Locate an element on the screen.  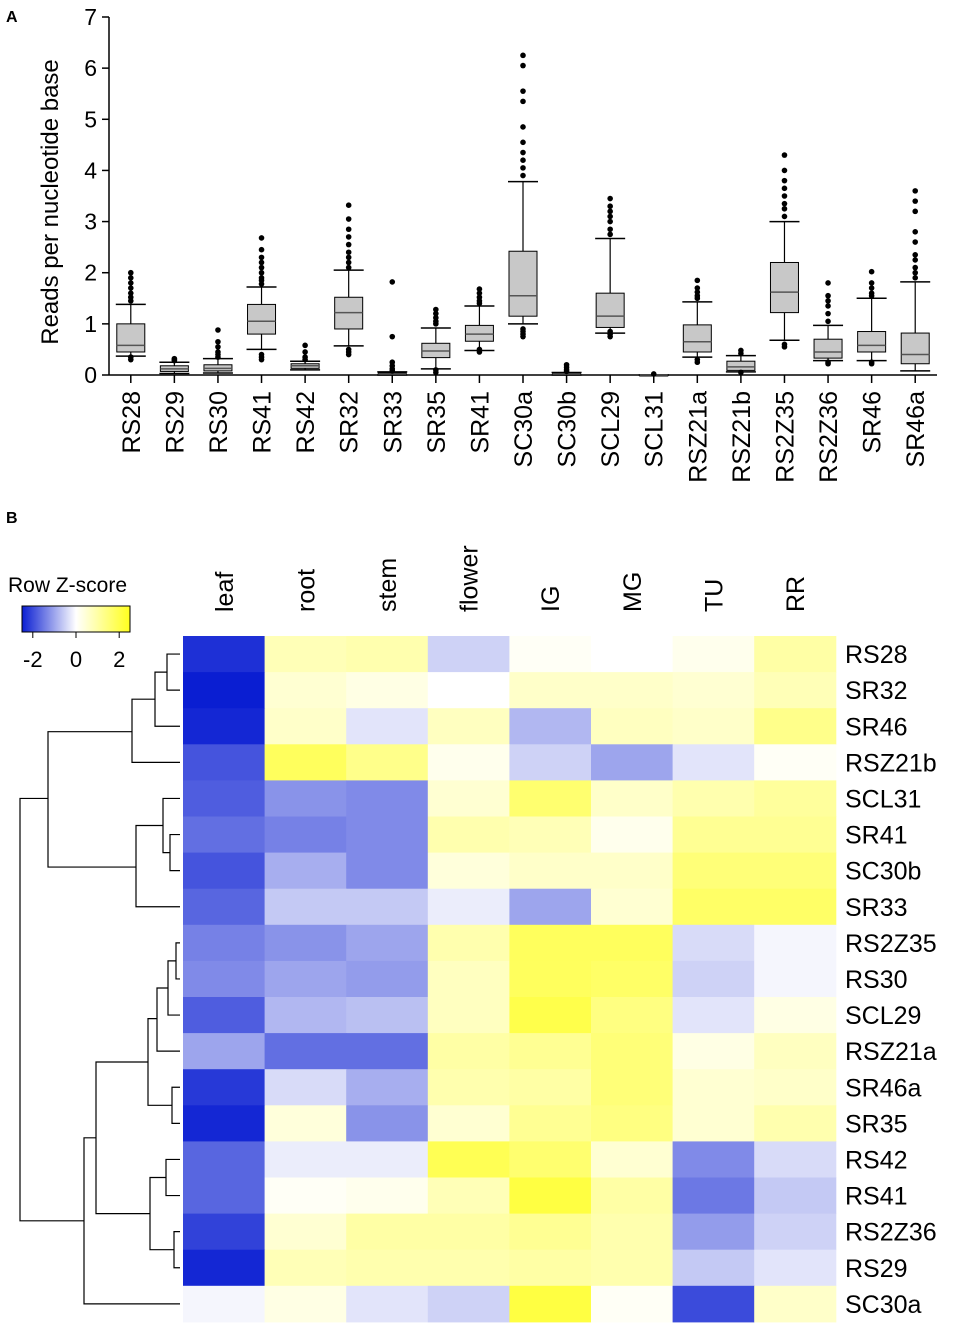
x-tick-label: SR32 is located at coordinates (350, 422).